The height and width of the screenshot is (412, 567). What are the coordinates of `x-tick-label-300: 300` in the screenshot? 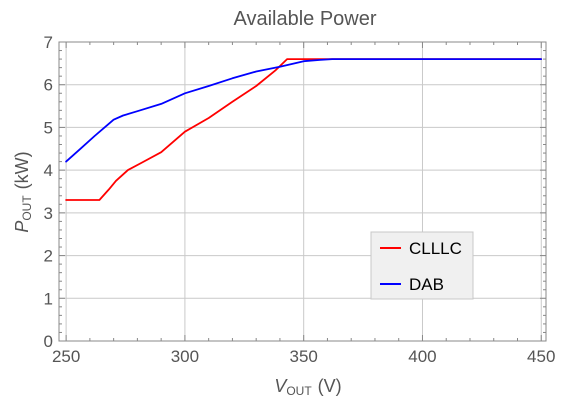 It's located at (185, 356).